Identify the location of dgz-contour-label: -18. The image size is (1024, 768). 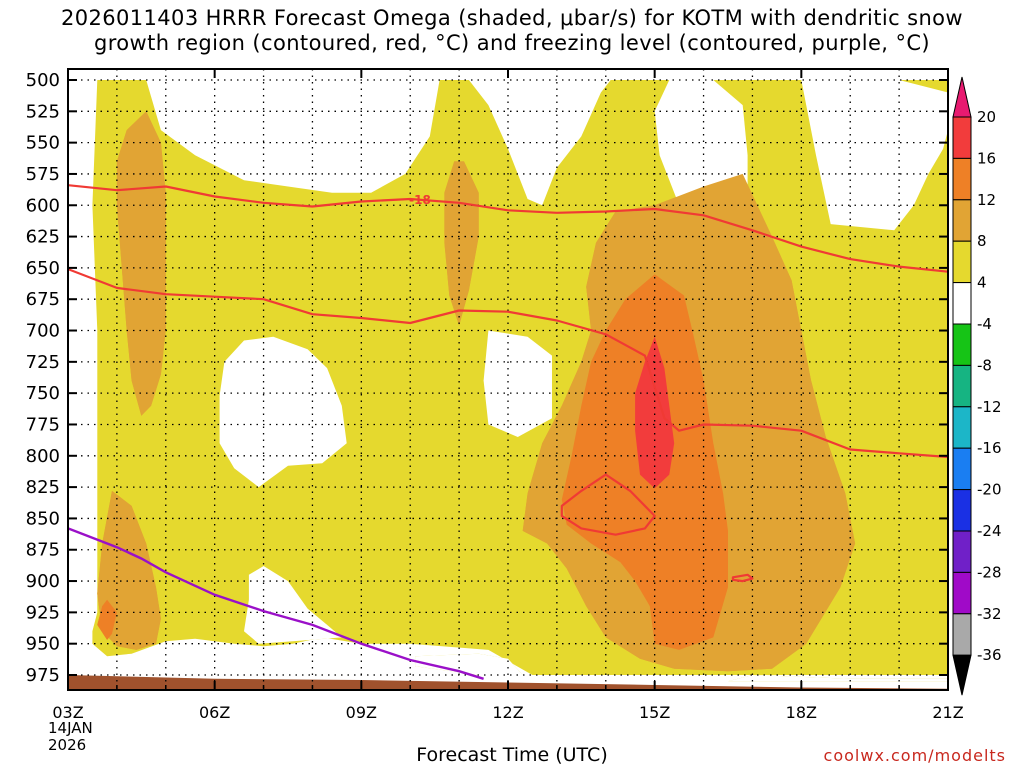
(420, 200).